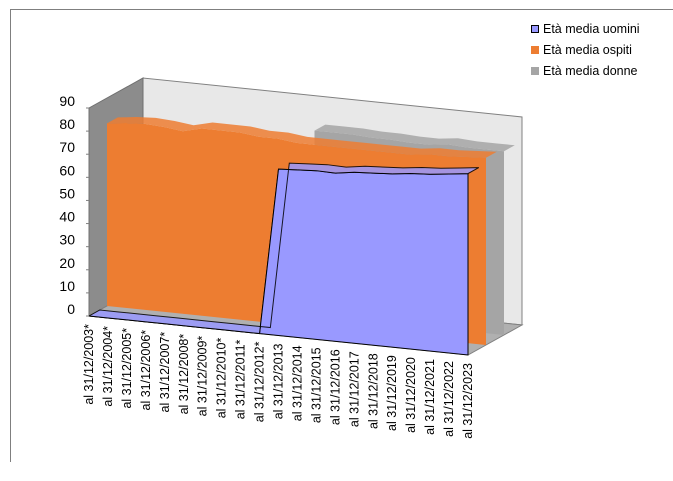 The image size is (673, 481). I want to click on x-tick-label: al 31/12/2016, so click(335, 387).